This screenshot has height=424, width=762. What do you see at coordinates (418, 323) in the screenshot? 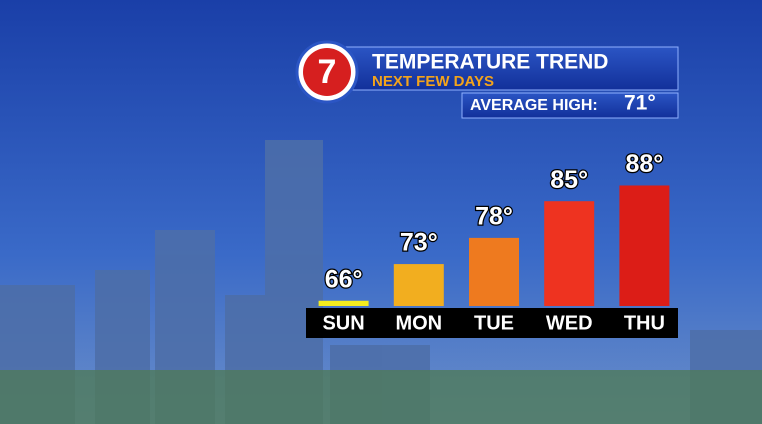
I see `x-tick-label: MON` at bounding box center [418, 323].